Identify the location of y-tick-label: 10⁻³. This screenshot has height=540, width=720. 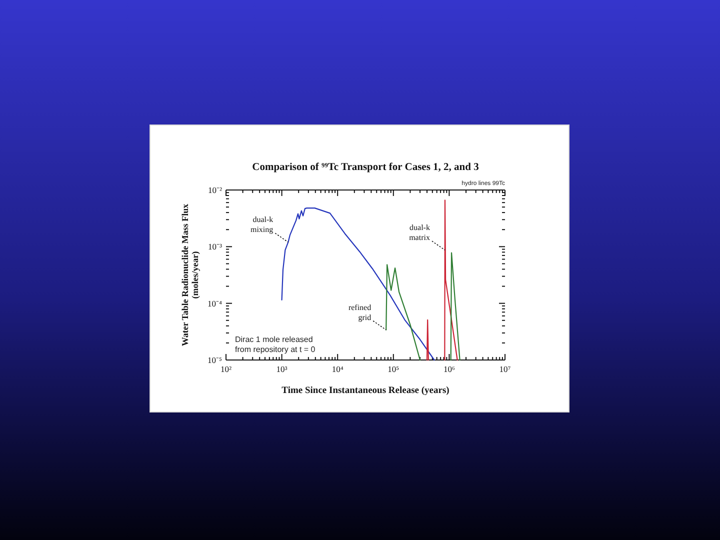
(215, 247).